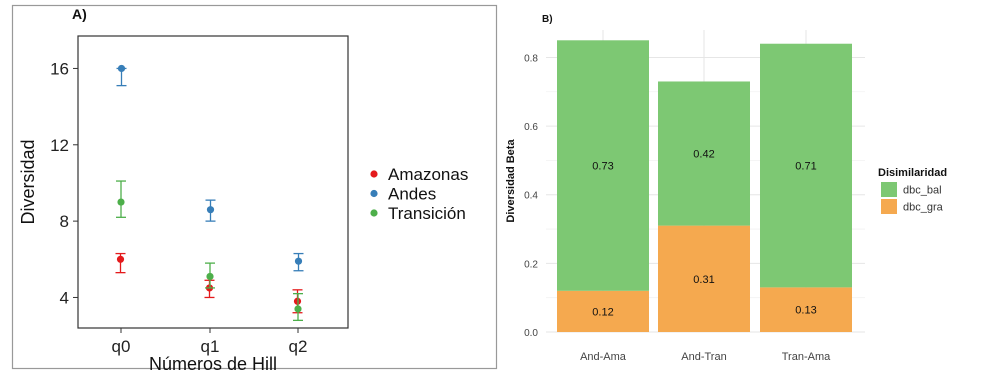  I want to click on series-transición, so click(209, 251).